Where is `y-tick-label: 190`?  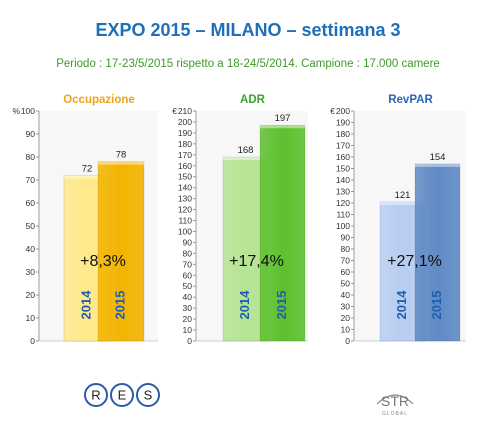 y-tick-label: 190 is located at coordinates (343, 123).